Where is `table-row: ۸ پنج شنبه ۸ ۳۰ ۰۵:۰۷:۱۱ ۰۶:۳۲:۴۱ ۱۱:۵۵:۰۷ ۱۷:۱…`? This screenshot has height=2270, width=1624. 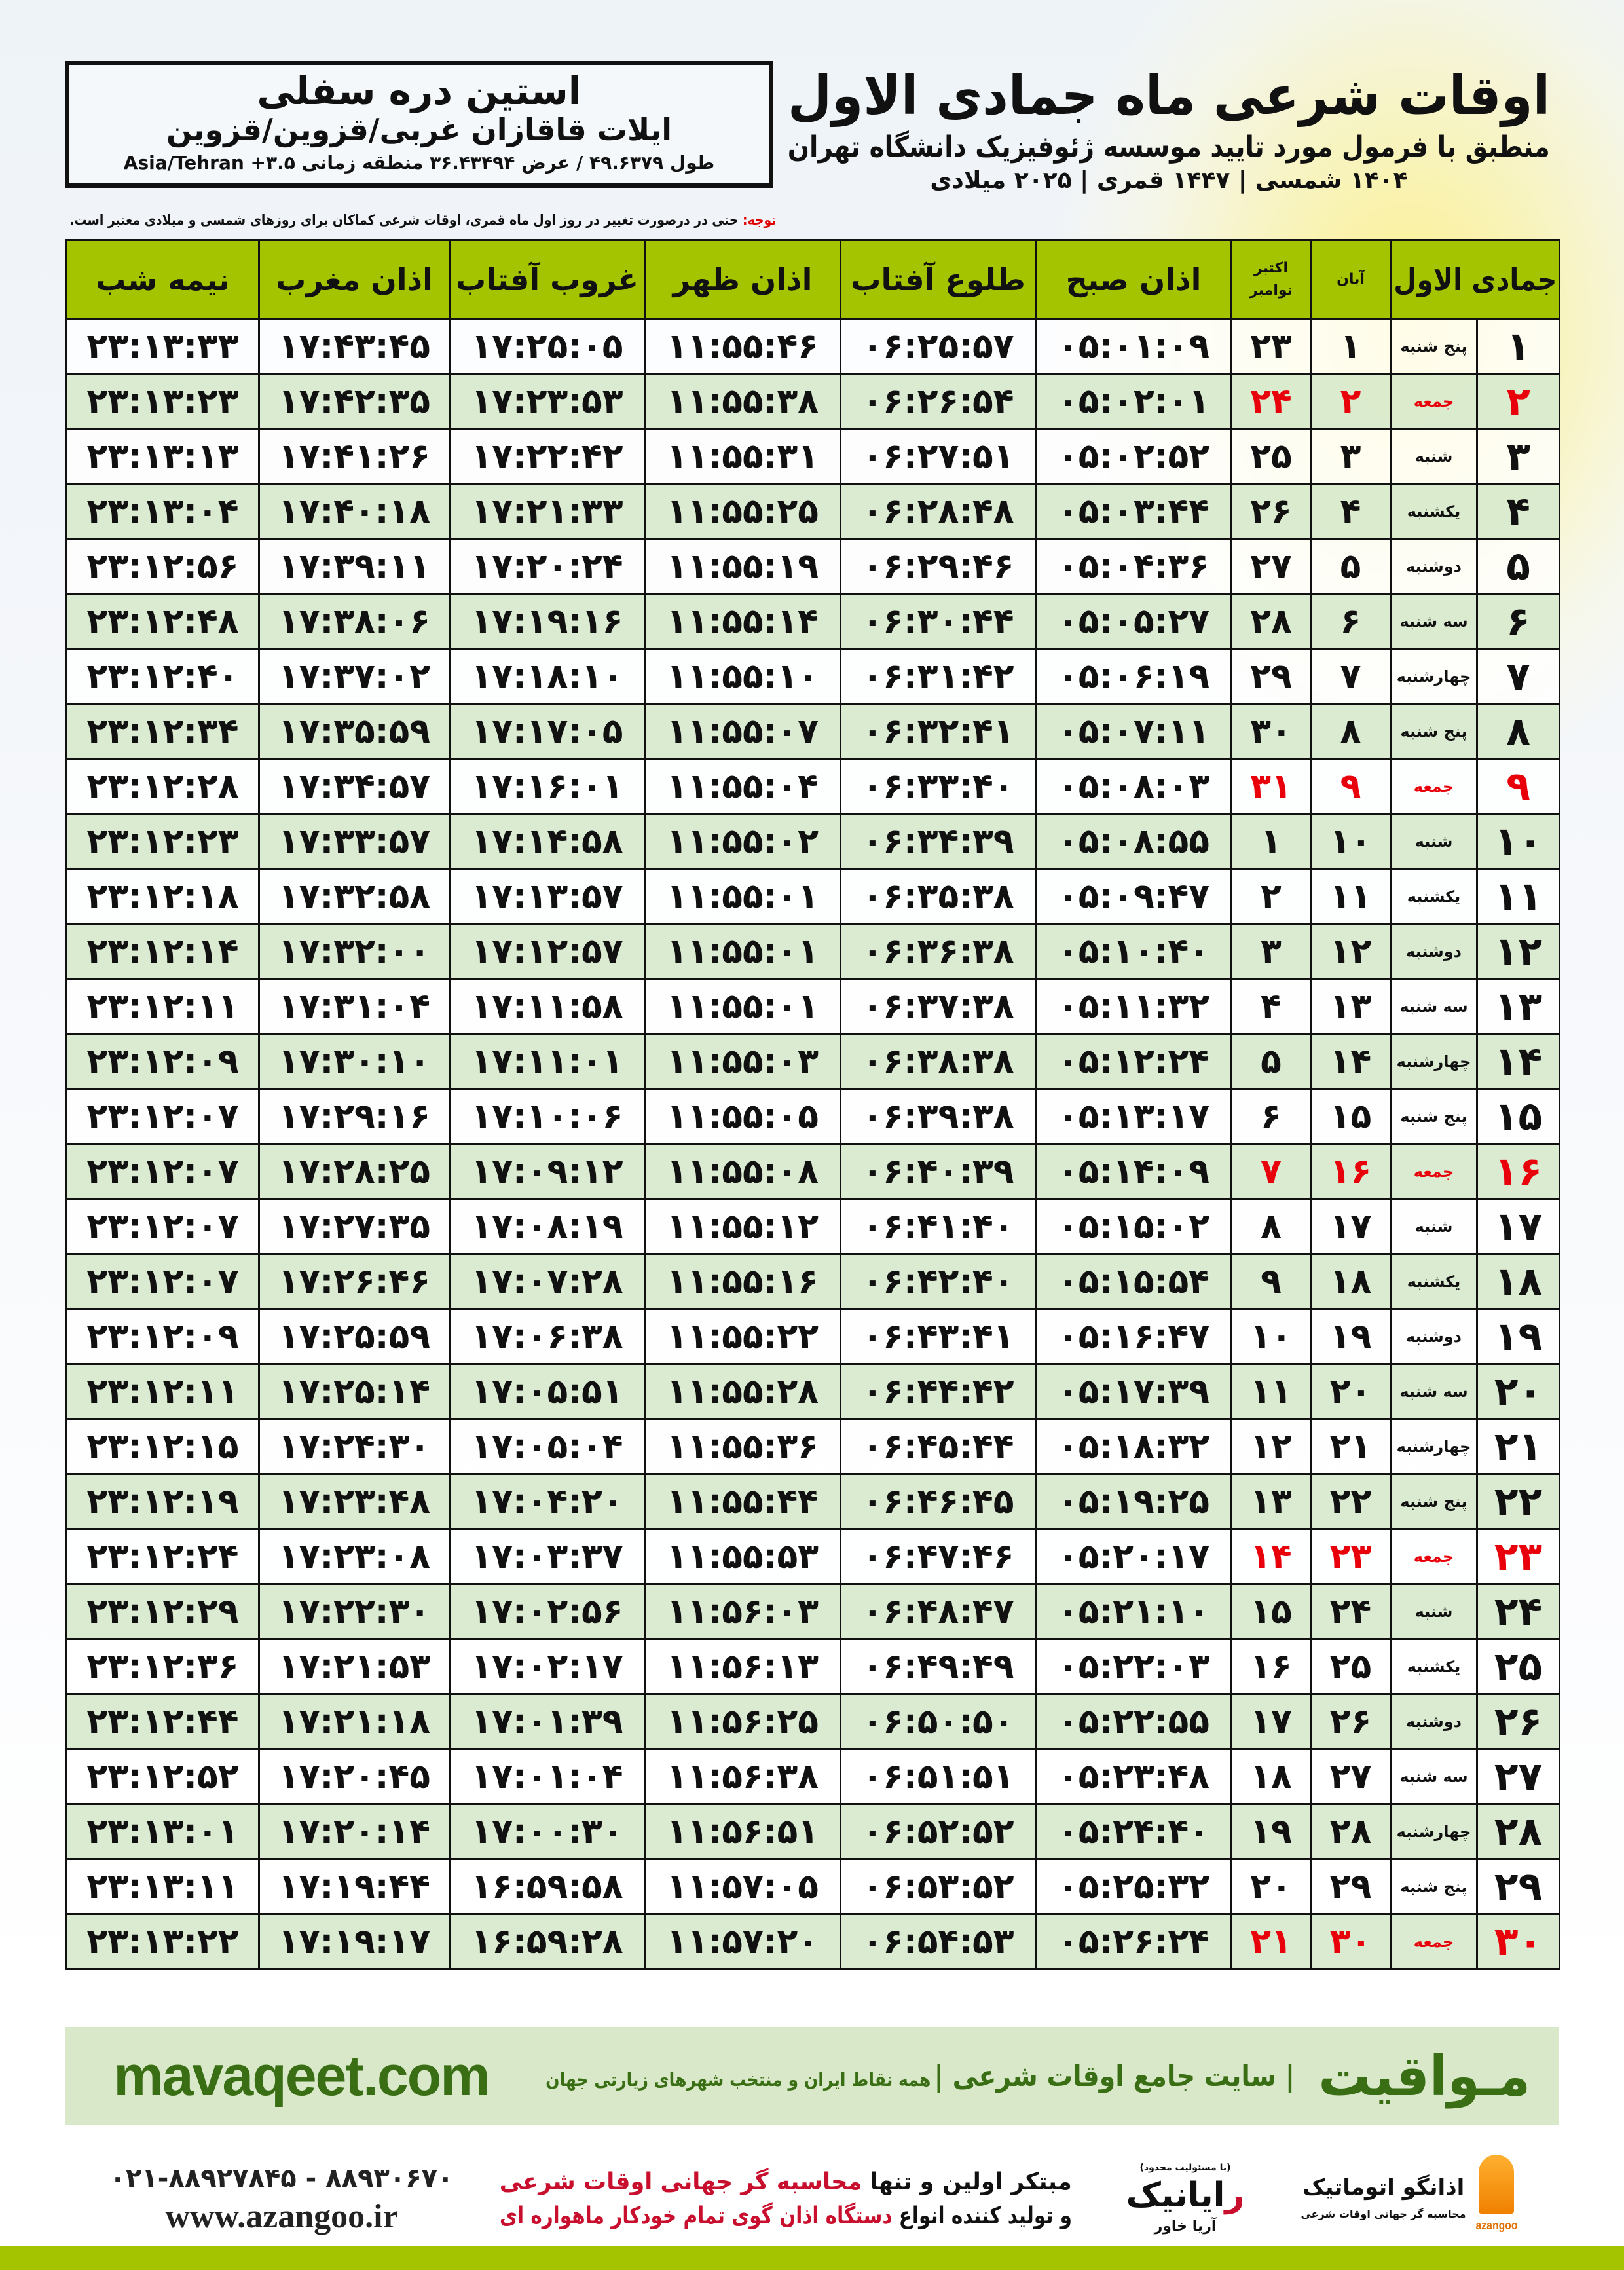
table-row: ۸ پنج شنبه ۸ ۳۰ ۰۵:۰۷:۱۱ ۰۶:۳۲:۴۱ ۱۱:۵۵:۰۷ ۱۷:۱… is located at coordinates (813, 731).